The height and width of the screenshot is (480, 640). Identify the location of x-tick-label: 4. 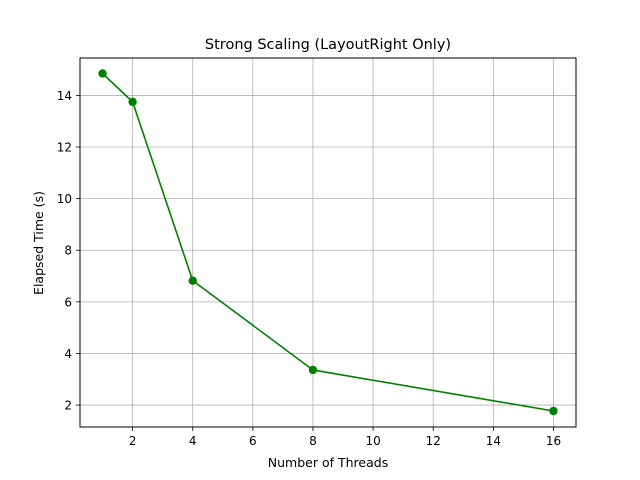
(193, 441).